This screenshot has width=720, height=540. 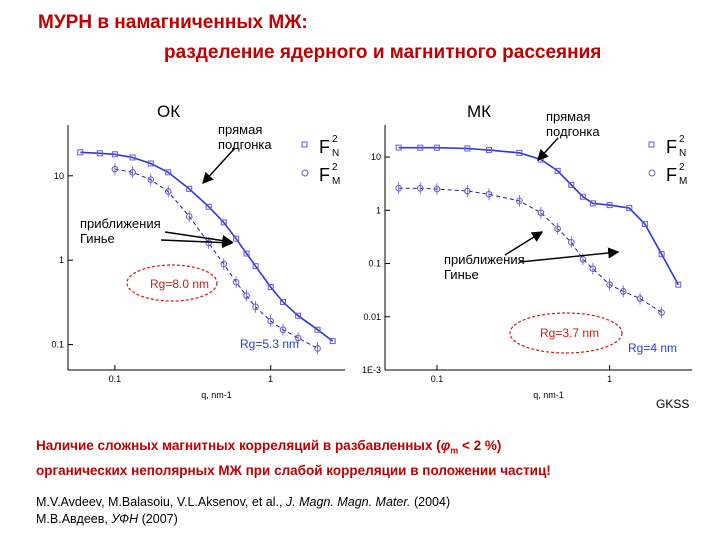 I want to click on rg-annotation: Rg=4 nm, so click(x=652, y=348).